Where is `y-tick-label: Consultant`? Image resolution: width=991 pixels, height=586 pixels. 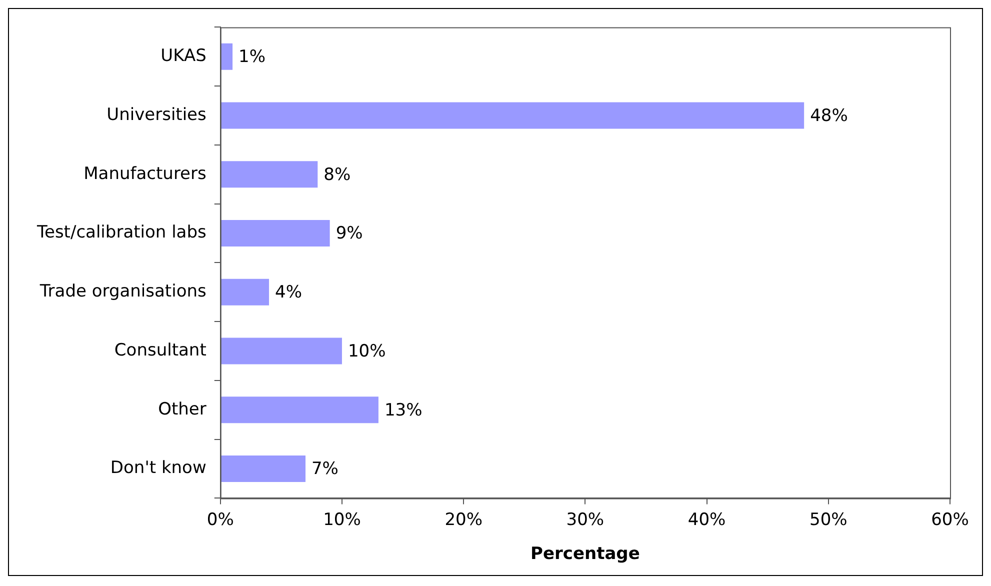 y-tick-label: Consultant is located at coordinates (160, 350).